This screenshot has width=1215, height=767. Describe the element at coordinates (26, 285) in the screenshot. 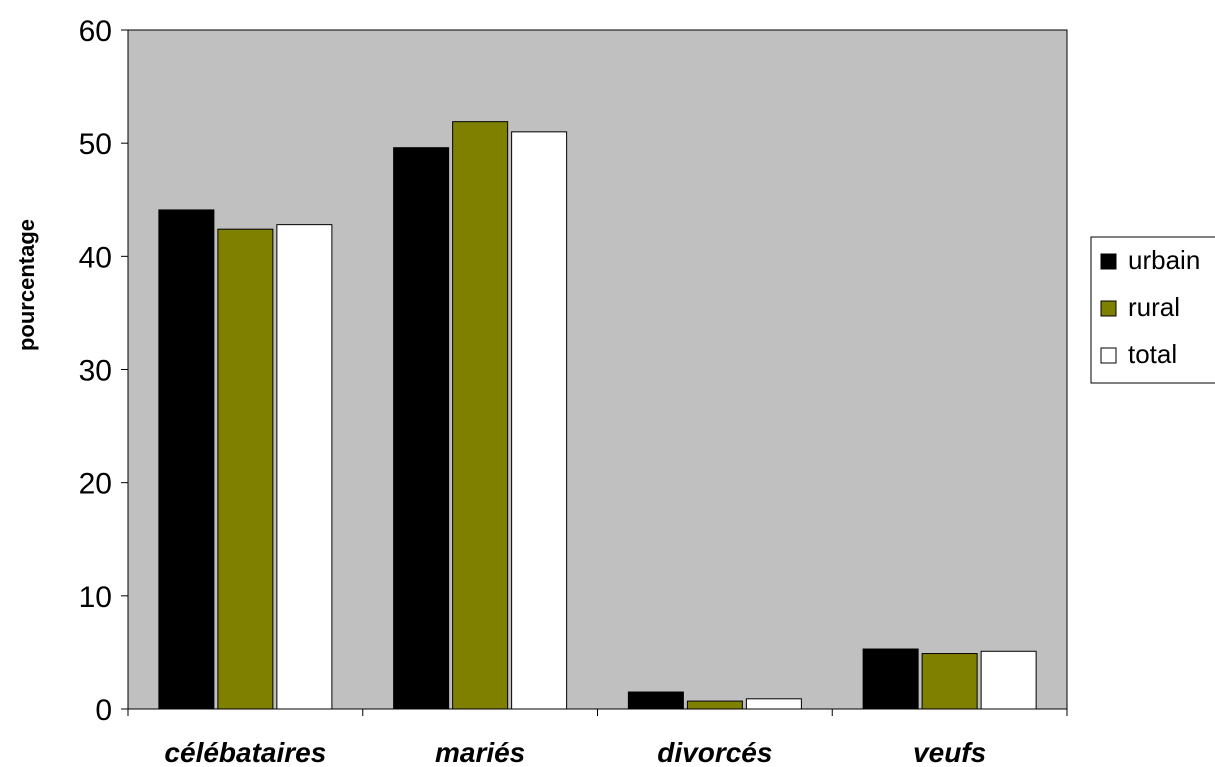

I see `y-axis-label: pourcentage` at that location.